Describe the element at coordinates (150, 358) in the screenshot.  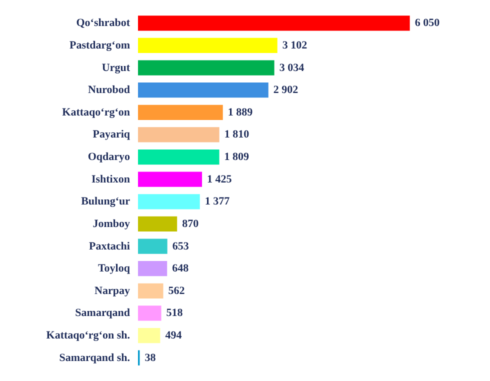
I see `data-label: 38` at that location.